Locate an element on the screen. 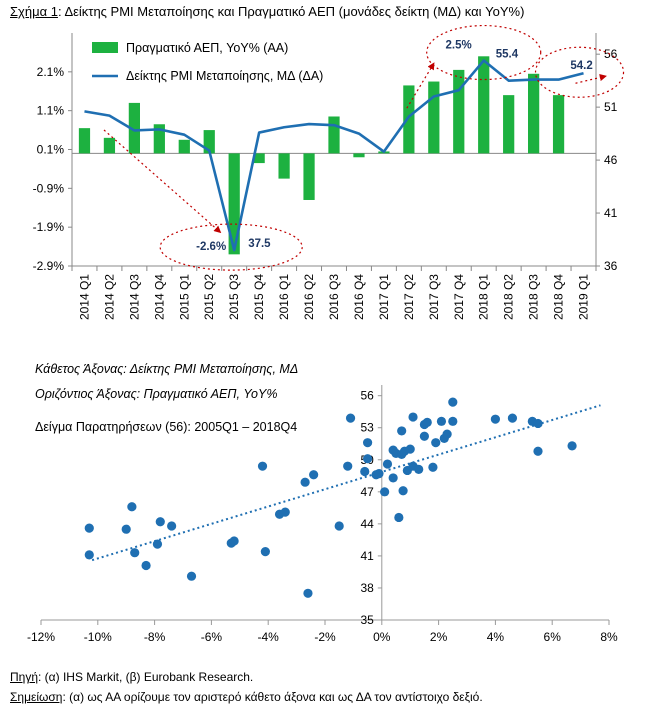 Image resolution: width=654 pixels, height=714 pixels. x-tick-label: 2015 Q2 is located at coordinates (209, 297).